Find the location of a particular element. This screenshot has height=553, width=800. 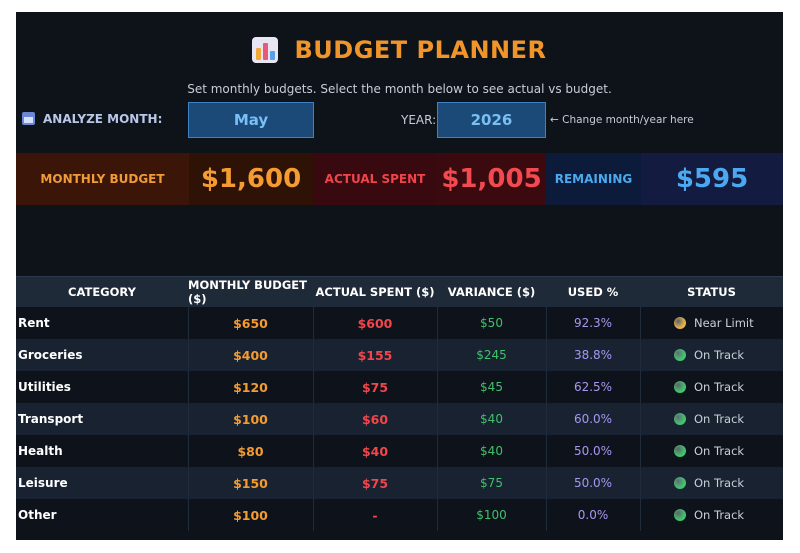

month-selector: May is located at coordinates (251, 120).